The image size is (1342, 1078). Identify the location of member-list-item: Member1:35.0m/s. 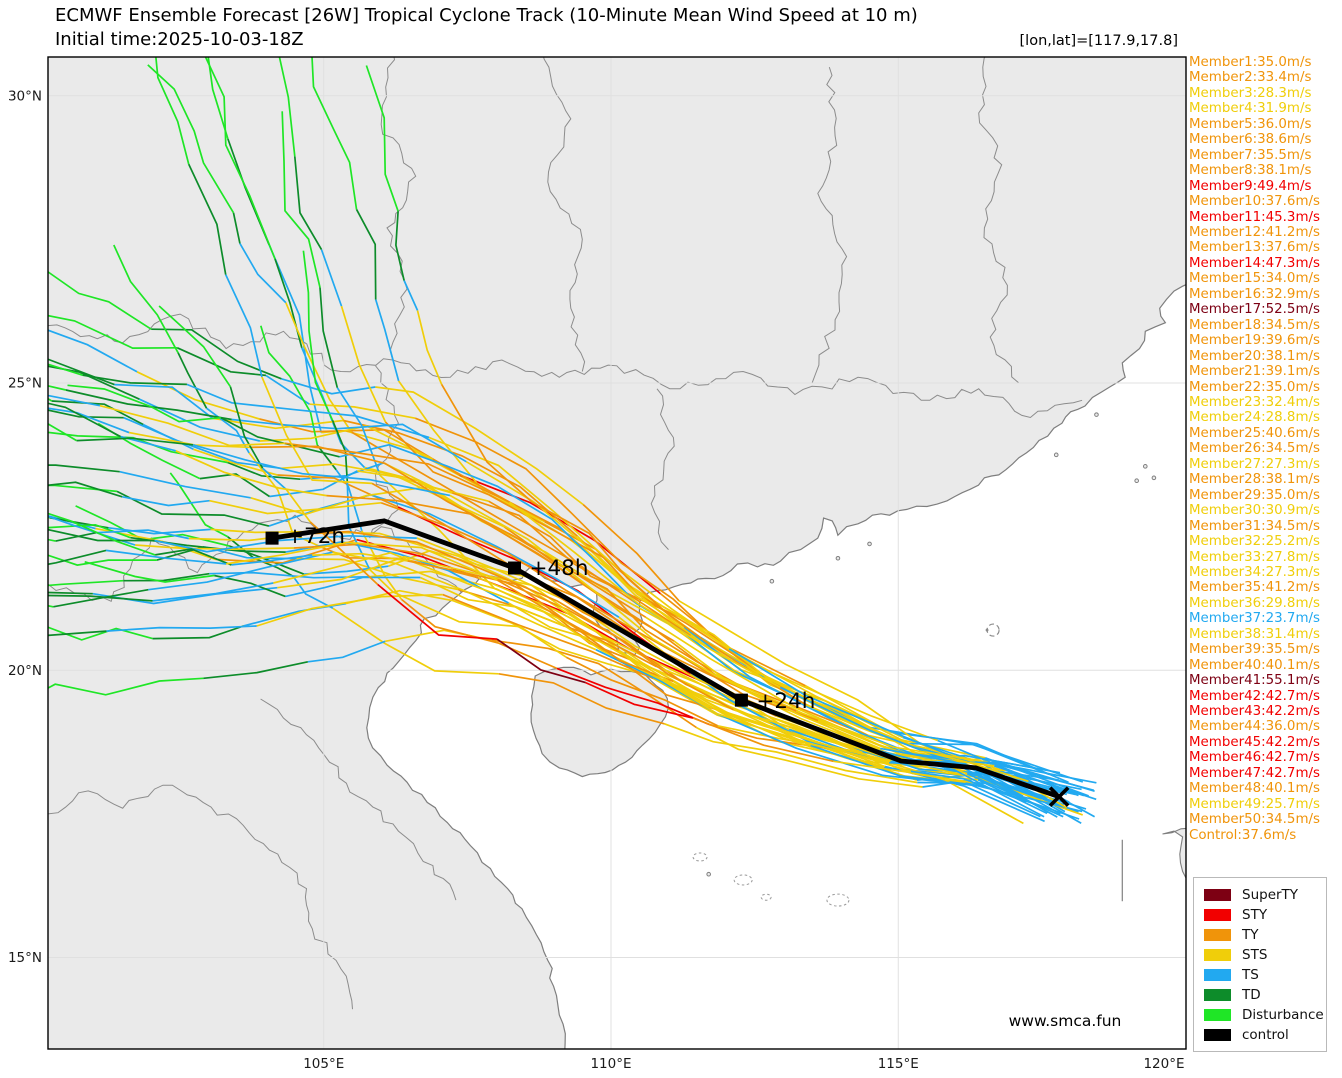
(1250, 62).